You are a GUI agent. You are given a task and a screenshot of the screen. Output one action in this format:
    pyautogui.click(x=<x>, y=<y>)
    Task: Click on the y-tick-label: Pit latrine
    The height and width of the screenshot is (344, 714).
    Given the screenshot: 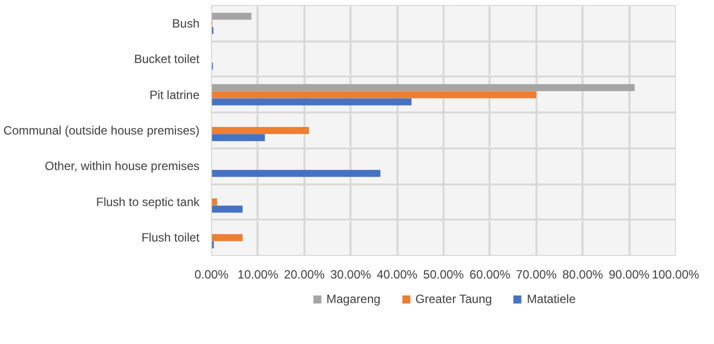 What is the action you would take?
    pyautogui.click(x=174, y=95)
    